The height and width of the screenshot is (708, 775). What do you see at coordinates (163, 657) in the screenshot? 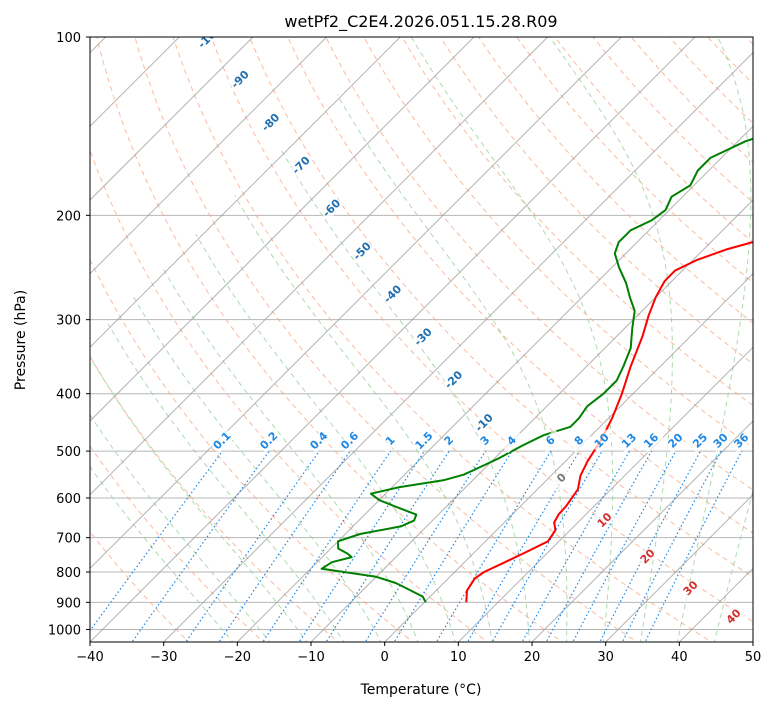
I see `x-tick-label: −30` at bounding box center [163, 657].